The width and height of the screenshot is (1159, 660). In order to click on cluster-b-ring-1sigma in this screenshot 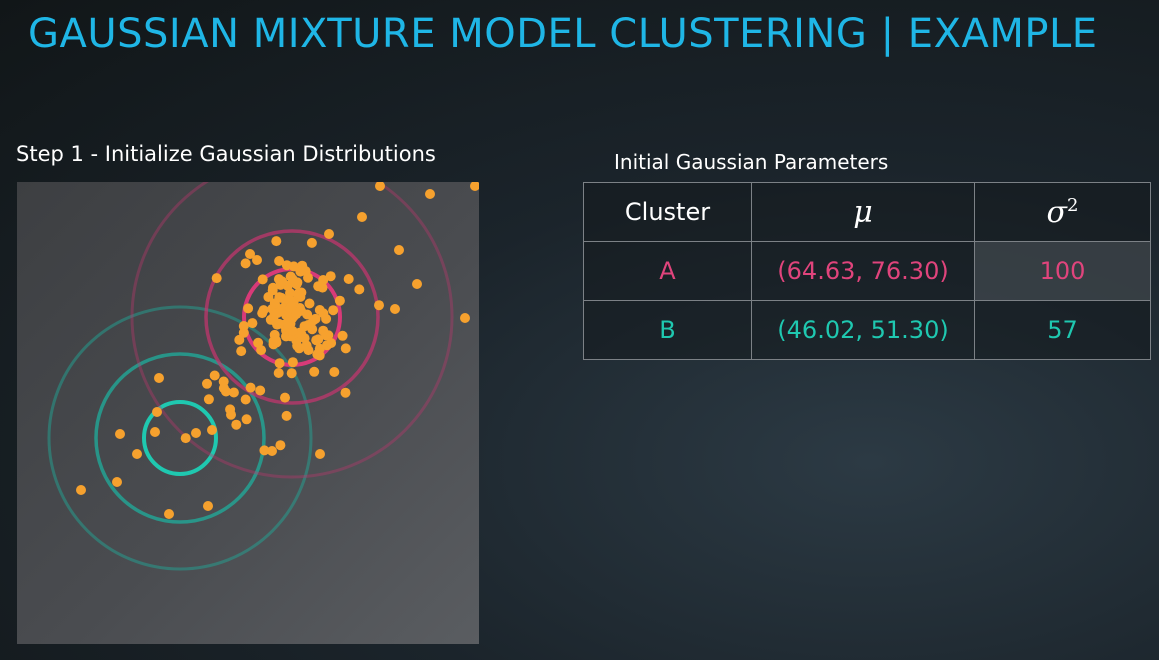, I will do `click(180, 438)`.